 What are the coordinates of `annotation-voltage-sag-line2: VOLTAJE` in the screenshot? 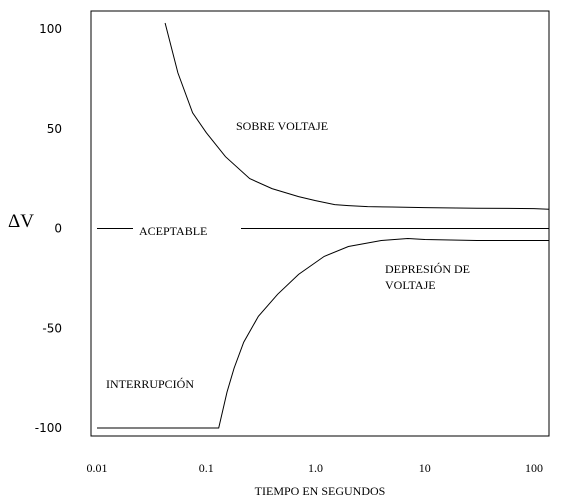 It's located at (410, 285).